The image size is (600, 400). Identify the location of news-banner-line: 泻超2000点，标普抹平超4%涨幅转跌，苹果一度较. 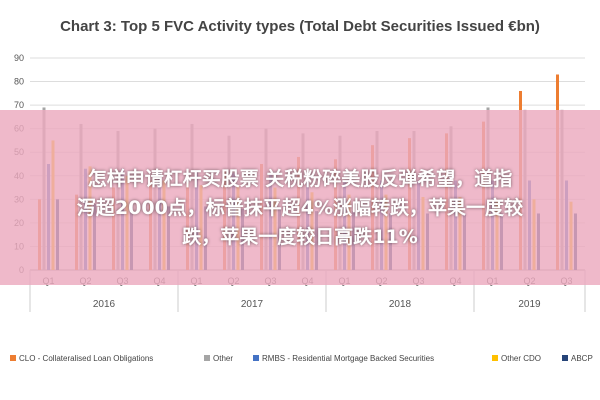
(300, 208).